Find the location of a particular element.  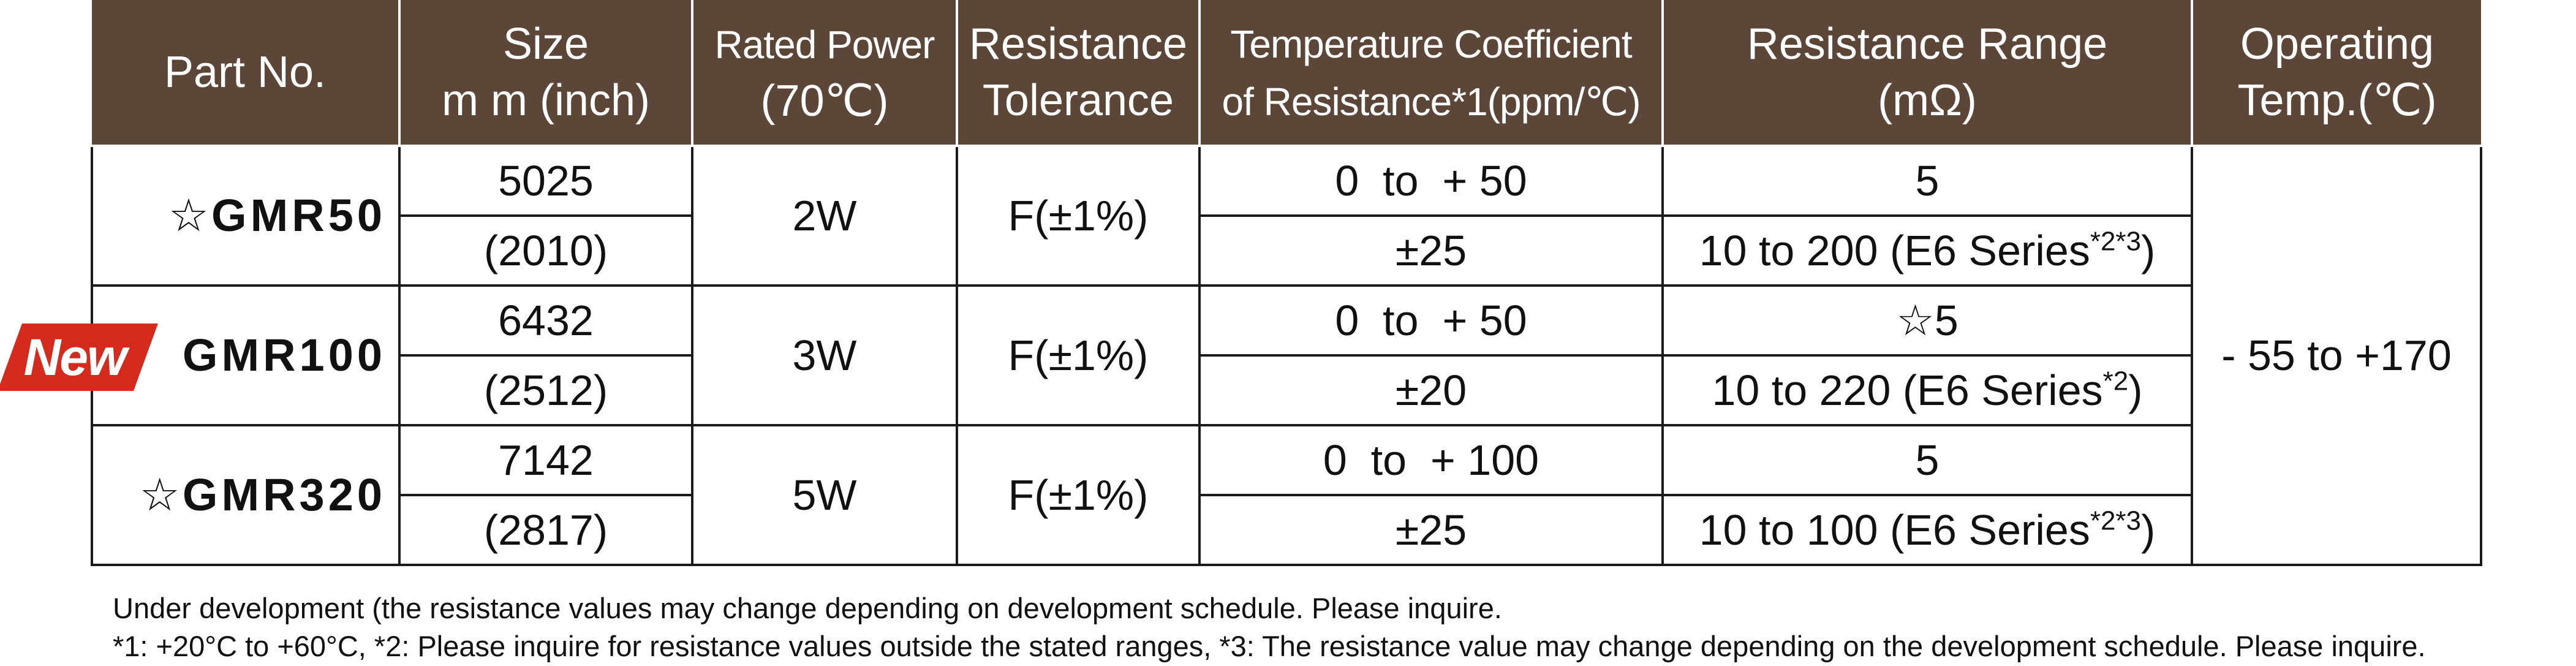

new-badge: New is located at coordinates (79, 357).